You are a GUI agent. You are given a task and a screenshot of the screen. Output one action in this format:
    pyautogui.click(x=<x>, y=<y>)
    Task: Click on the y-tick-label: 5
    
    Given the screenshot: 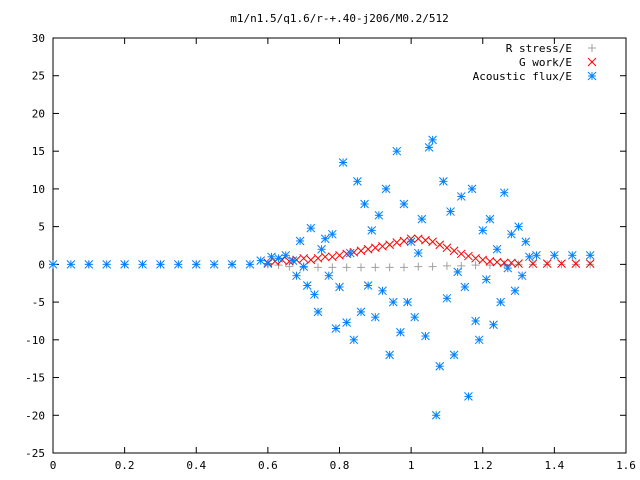 What is the action you would take?
    pyautogui.click(x=41, y=227)
    